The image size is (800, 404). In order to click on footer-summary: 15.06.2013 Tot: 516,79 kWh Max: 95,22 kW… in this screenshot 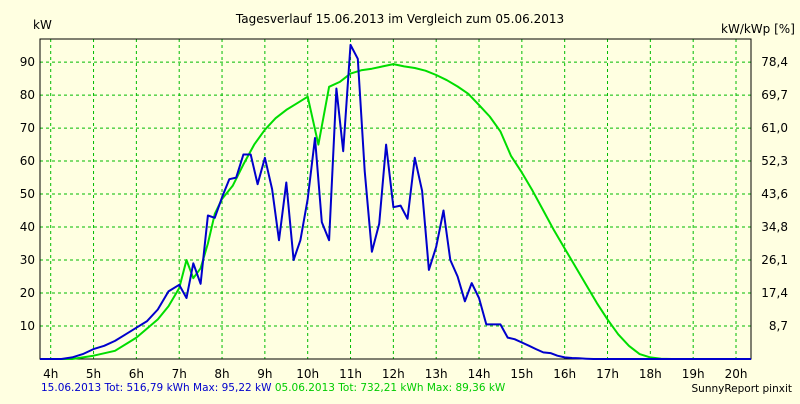, I will do `click(273, 388)`.